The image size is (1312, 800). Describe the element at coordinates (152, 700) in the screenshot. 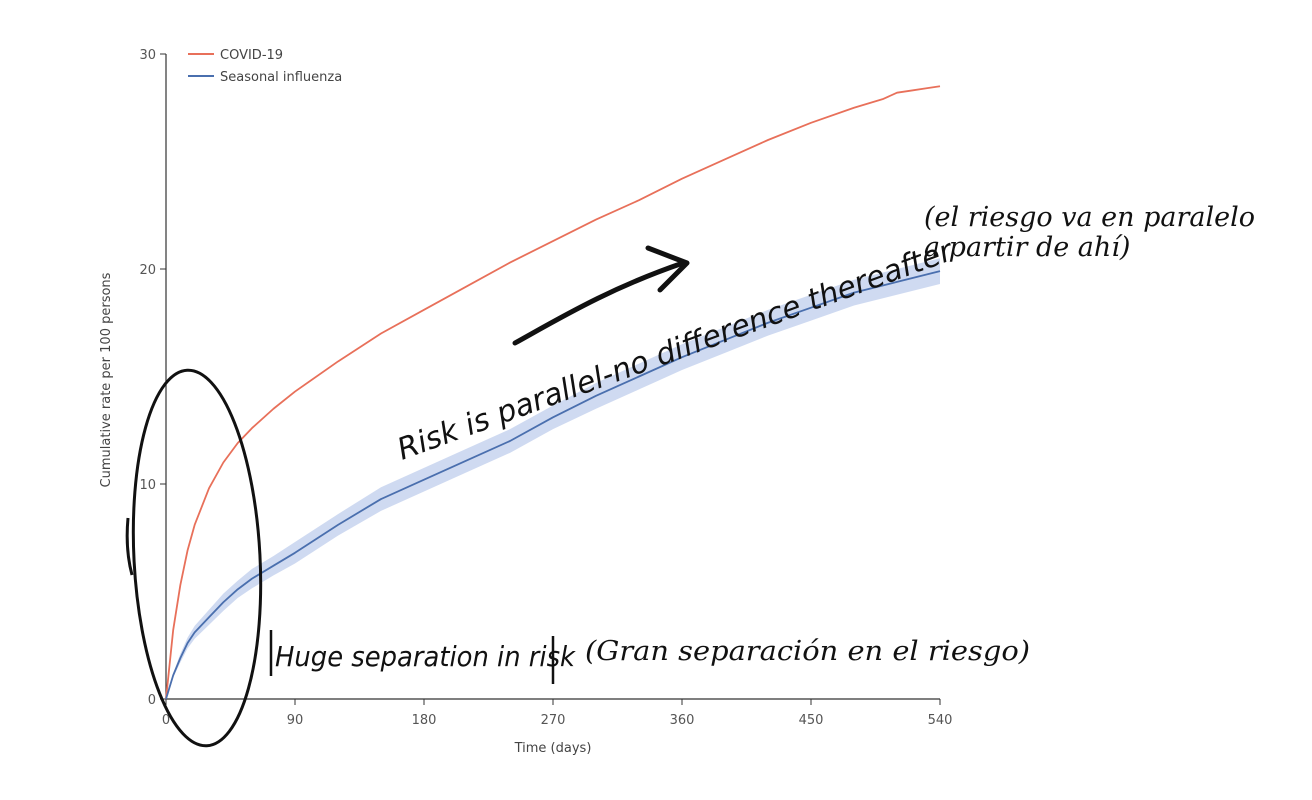

I see `y-tick-label: 0` at that location.